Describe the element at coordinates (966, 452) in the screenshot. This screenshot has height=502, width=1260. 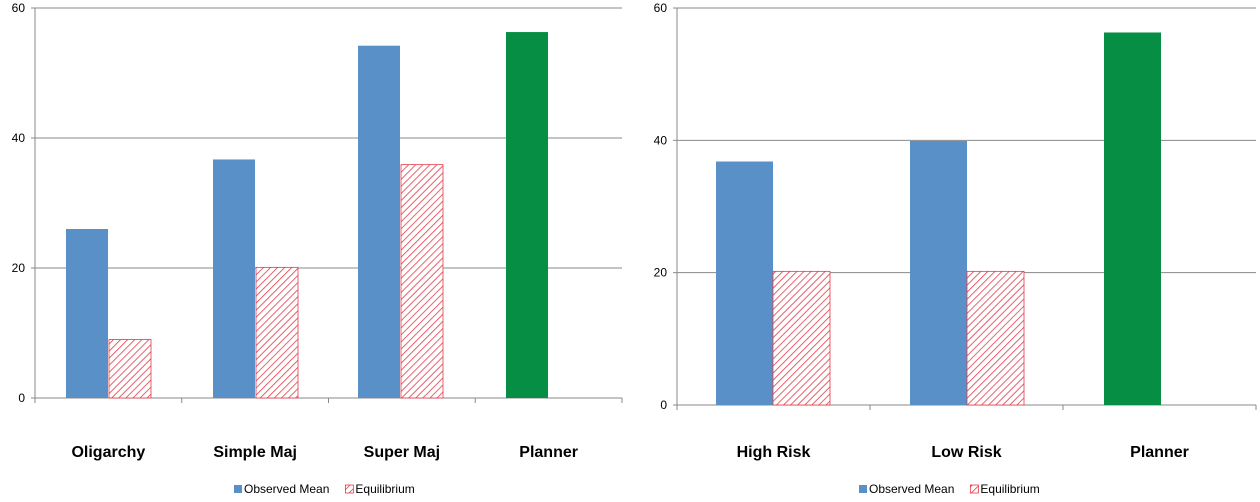
I see `category-label: Low Risk` at that location.